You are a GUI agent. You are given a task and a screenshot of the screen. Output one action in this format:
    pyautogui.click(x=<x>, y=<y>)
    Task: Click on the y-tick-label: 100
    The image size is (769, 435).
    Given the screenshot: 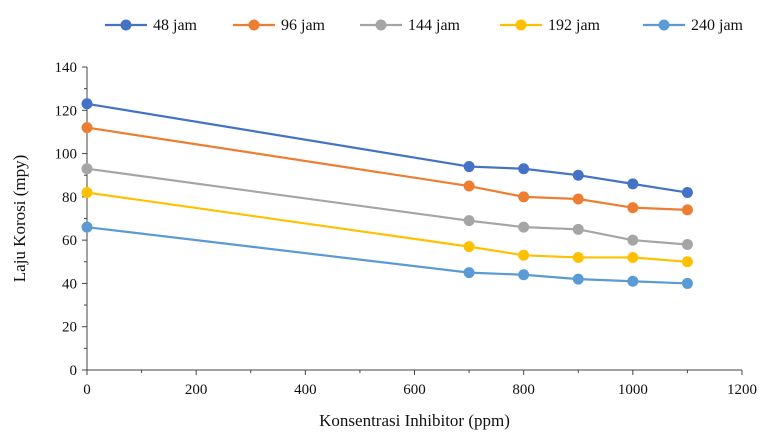 What is the action you would take?
    pyautogui.click(x=66, y=155)
    